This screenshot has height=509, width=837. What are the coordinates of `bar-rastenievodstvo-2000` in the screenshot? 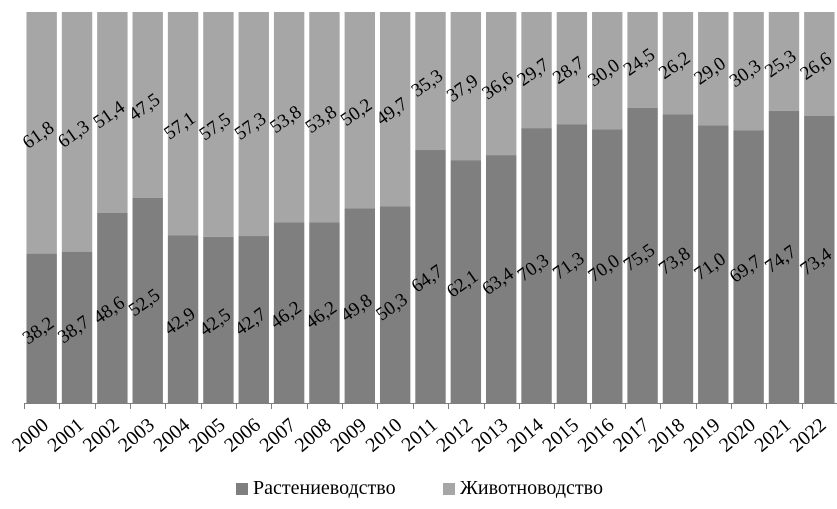 It's located at (41, 328).